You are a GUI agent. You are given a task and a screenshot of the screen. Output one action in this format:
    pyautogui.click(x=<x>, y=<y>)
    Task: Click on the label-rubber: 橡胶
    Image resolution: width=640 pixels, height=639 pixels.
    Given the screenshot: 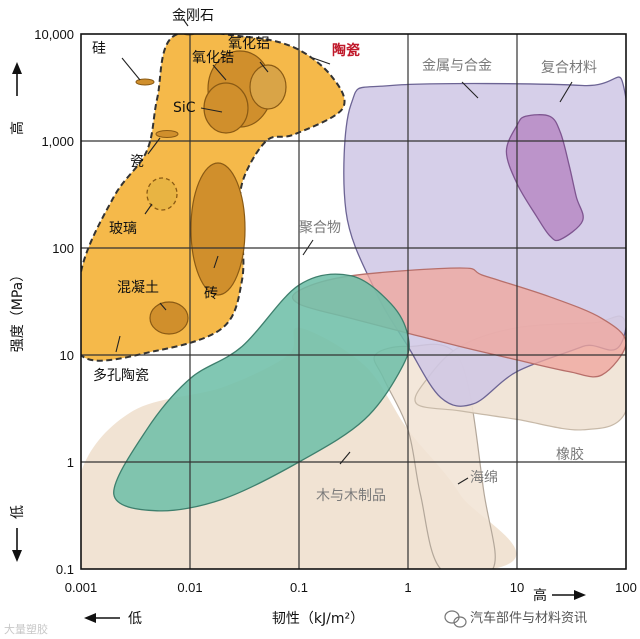 What is the action you would take?
    pyautogui.click(x=570, y=454)
    